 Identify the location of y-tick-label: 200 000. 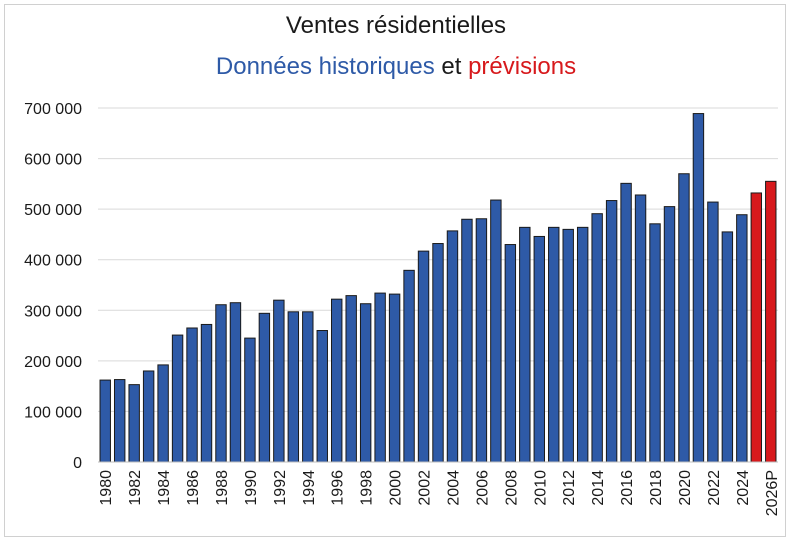
(53, 362).